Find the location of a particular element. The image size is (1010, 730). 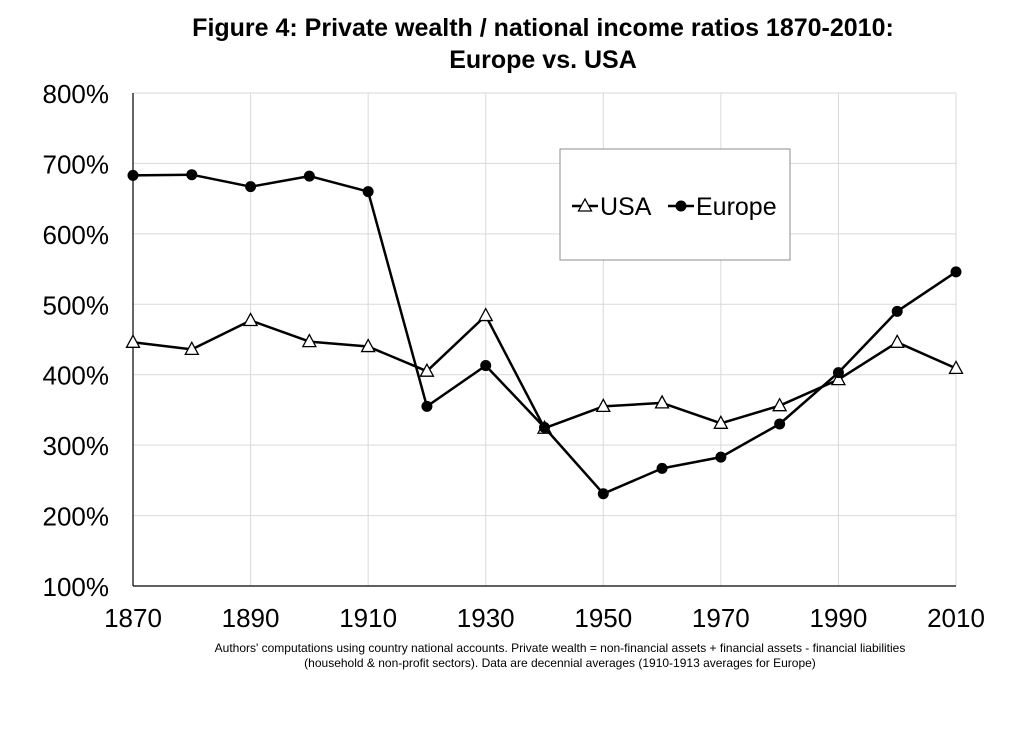

legend-label-europe: Europe is located at coordinates (736, 207).